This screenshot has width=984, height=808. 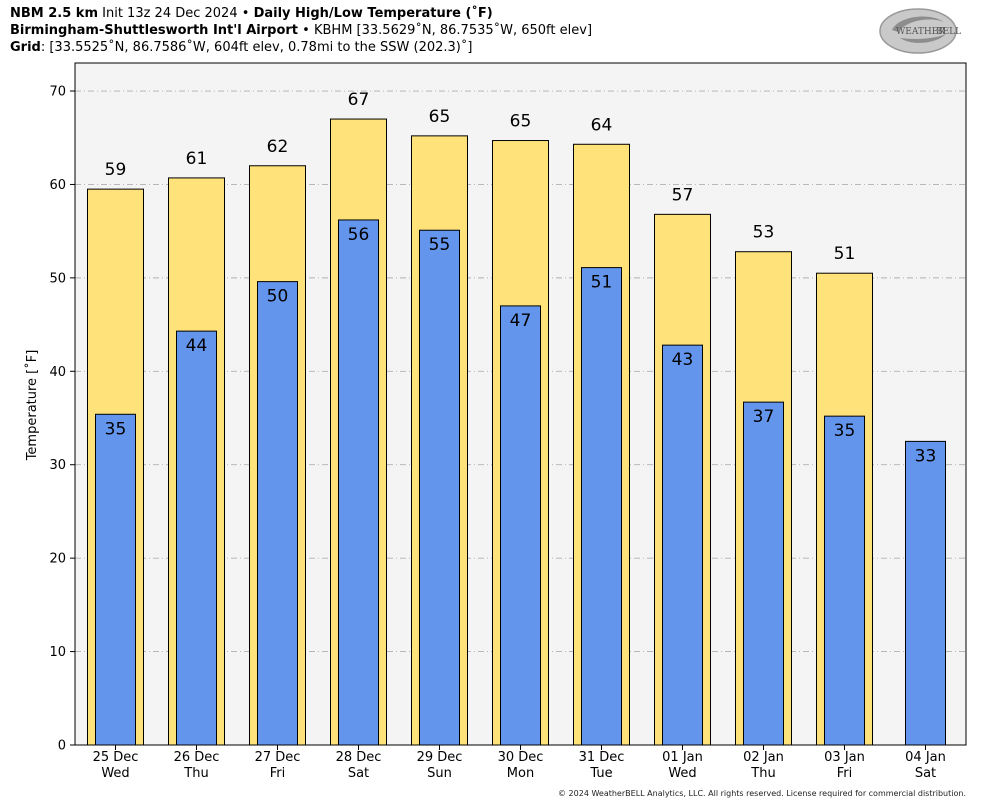 What do you see at coordinates (116, 757) in the screenshot?
I see `x-tick-label-date: 25 Dec` at bounding box center [116, 757].